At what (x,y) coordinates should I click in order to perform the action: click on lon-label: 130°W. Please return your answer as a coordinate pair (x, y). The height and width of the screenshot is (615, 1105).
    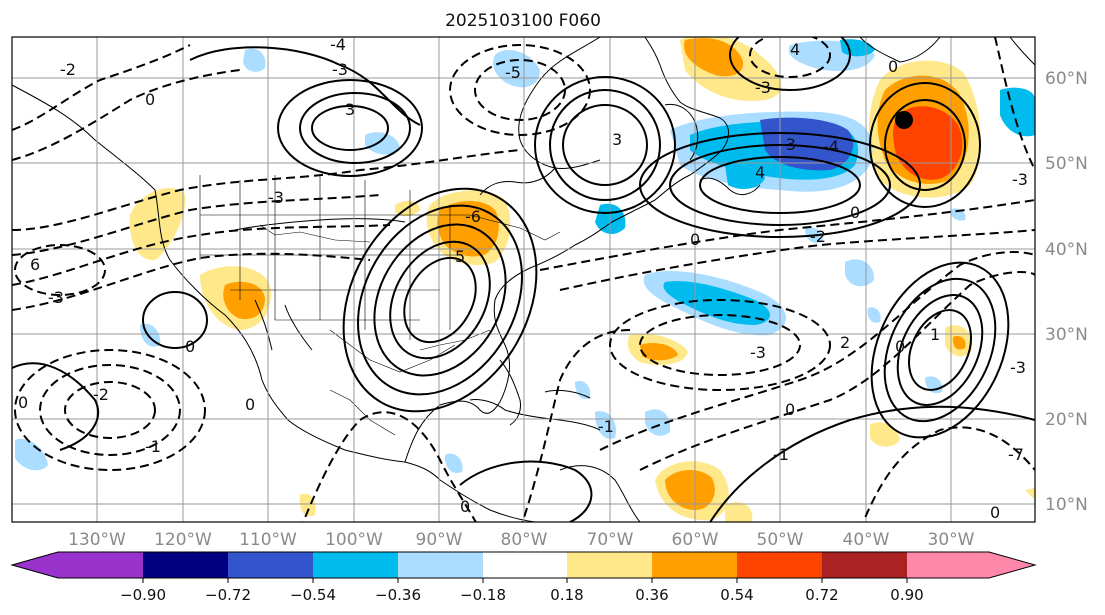
    Looking at the image, I should click on (97, 540).